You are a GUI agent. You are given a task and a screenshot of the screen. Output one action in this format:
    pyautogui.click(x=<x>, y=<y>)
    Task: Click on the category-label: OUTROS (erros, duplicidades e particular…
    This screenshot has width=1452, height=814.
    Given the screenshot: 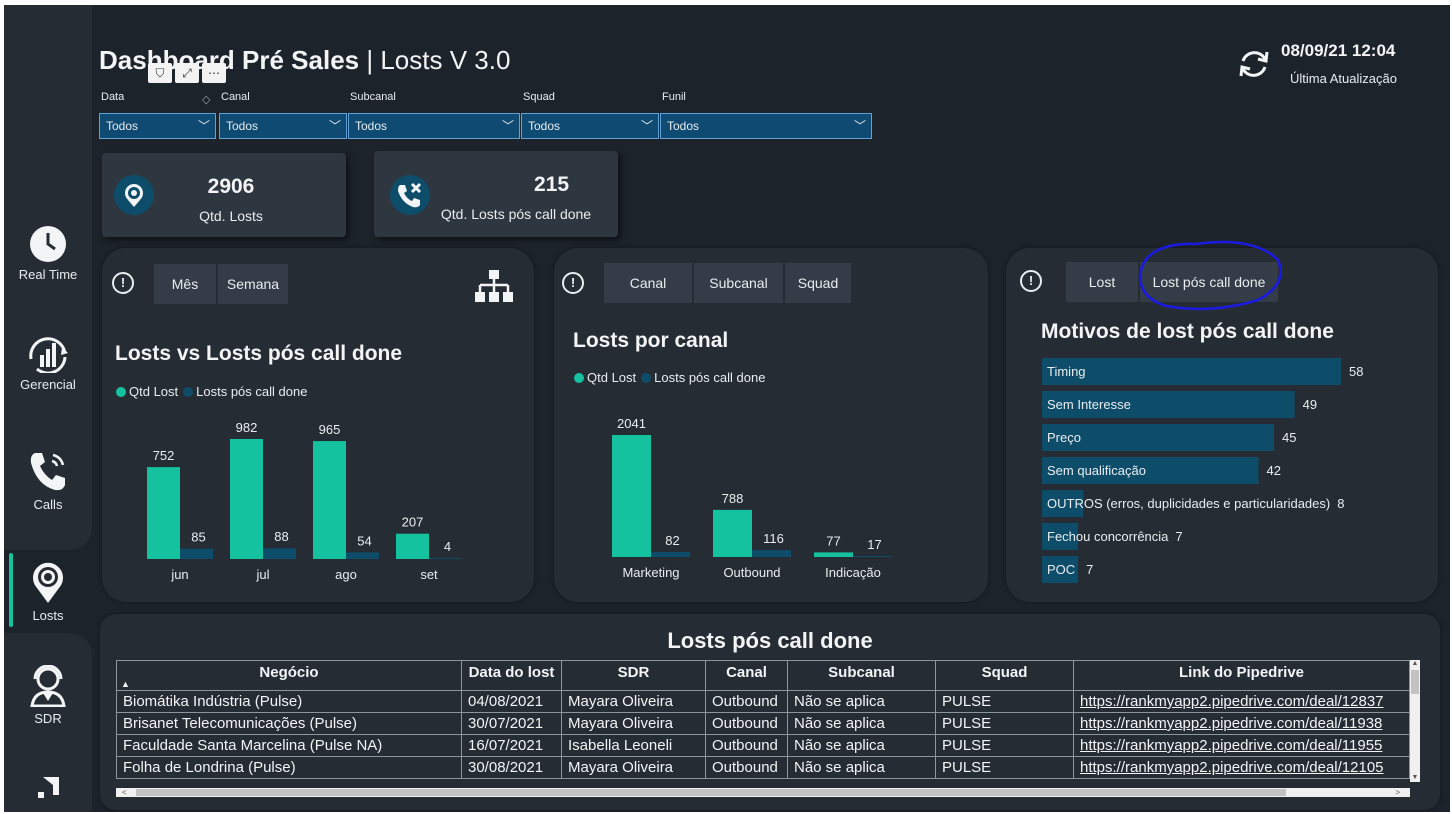 What is the action you would take?
    pyautogui.click(x=1188, y=503)
    